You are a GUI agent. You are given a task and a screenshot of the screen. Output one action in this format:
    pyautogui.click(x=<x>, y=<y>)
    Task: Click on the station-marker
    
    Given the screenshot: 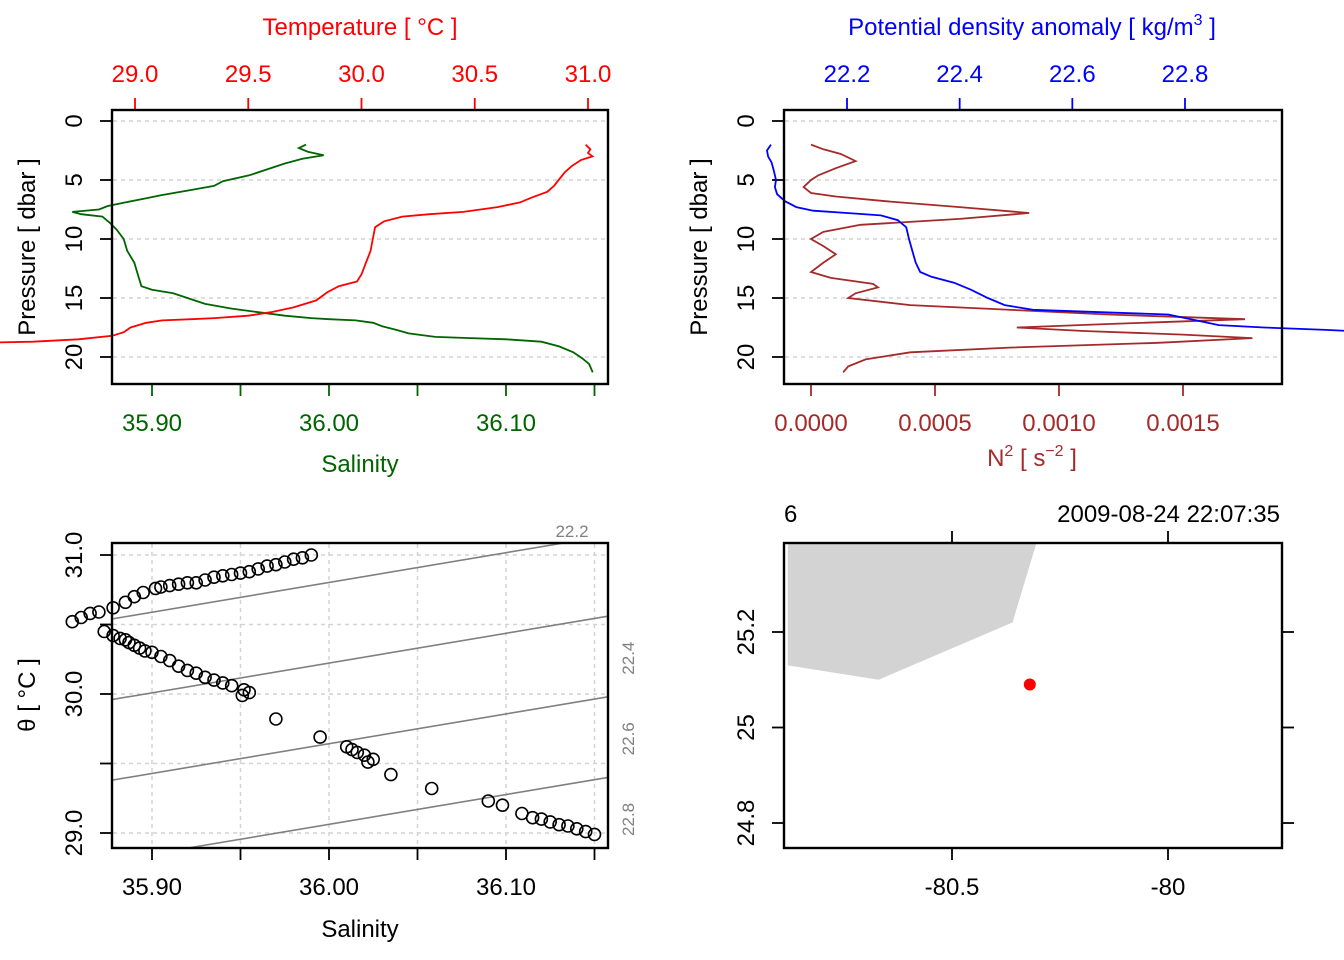 What is the action you would take?
    pyautogui.click(x=1029, y=684)
    